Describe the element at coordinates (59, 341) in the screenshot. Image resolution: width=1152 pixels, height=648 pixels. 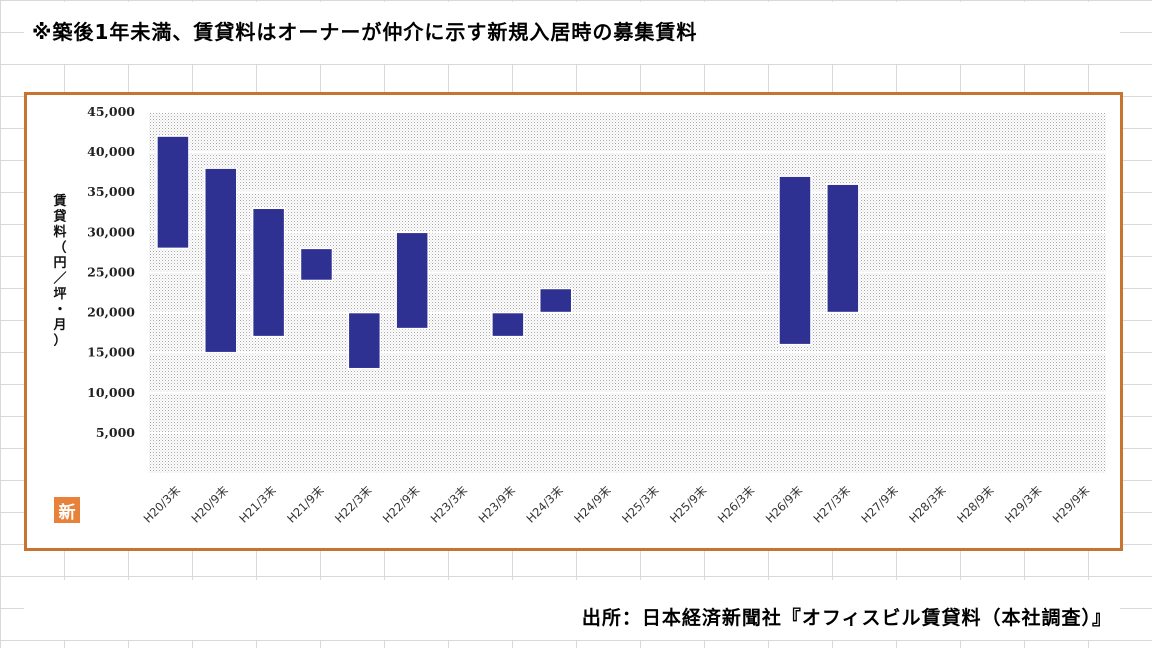
I see `y-axis-title-char: ）` at that location.